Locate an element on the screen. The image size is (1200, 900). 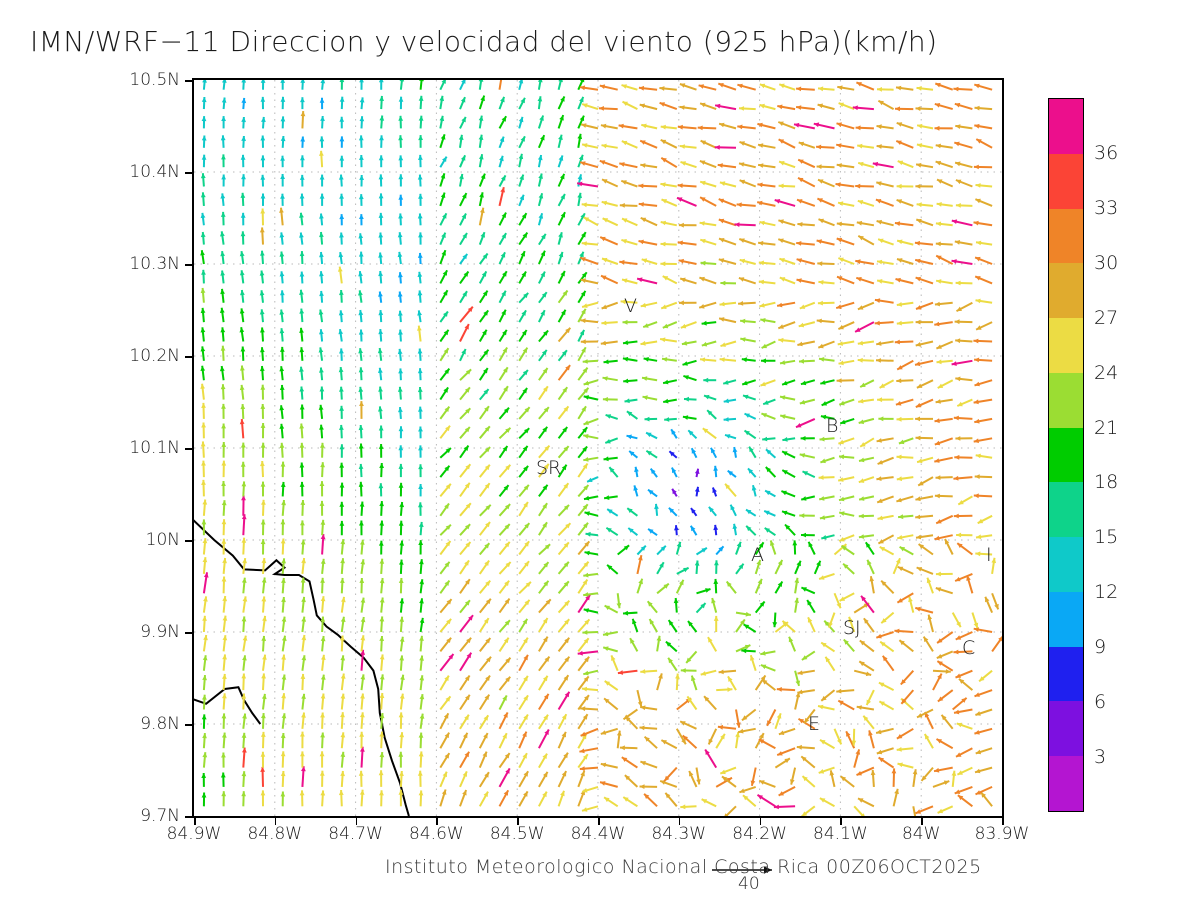
y-axis-tick-9.9N: 9.9N is located at coordinates (160, 632).